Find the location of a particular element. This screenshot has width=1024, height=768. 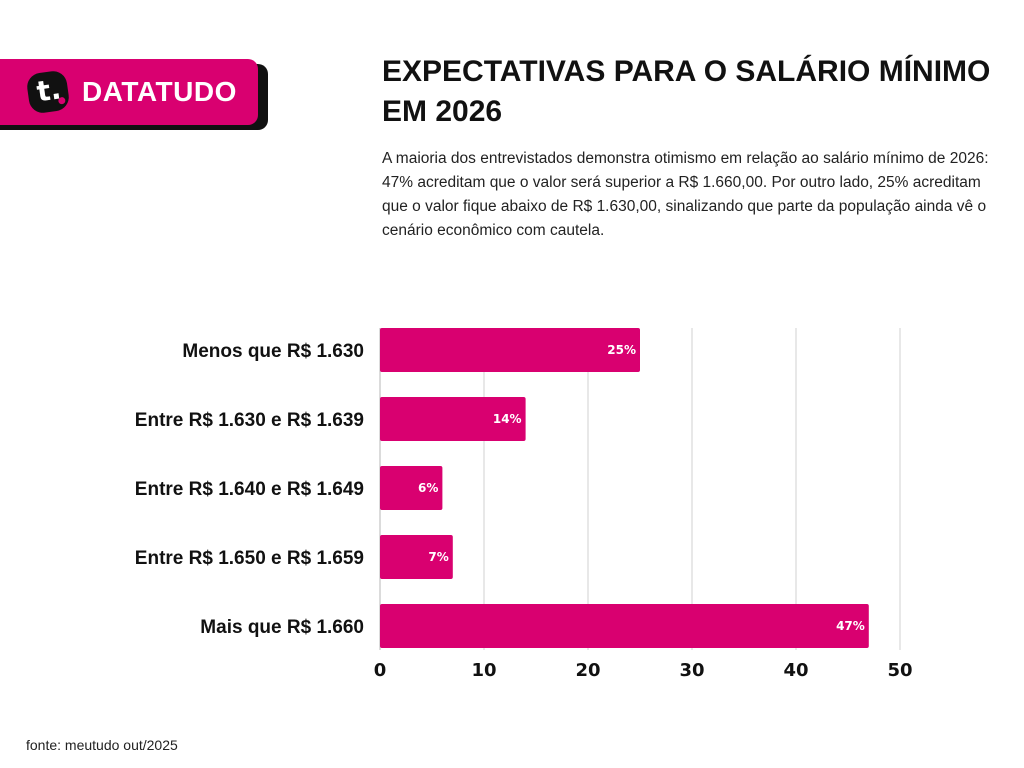

x-tick-label: 20 is located at coordinates (587, 670).